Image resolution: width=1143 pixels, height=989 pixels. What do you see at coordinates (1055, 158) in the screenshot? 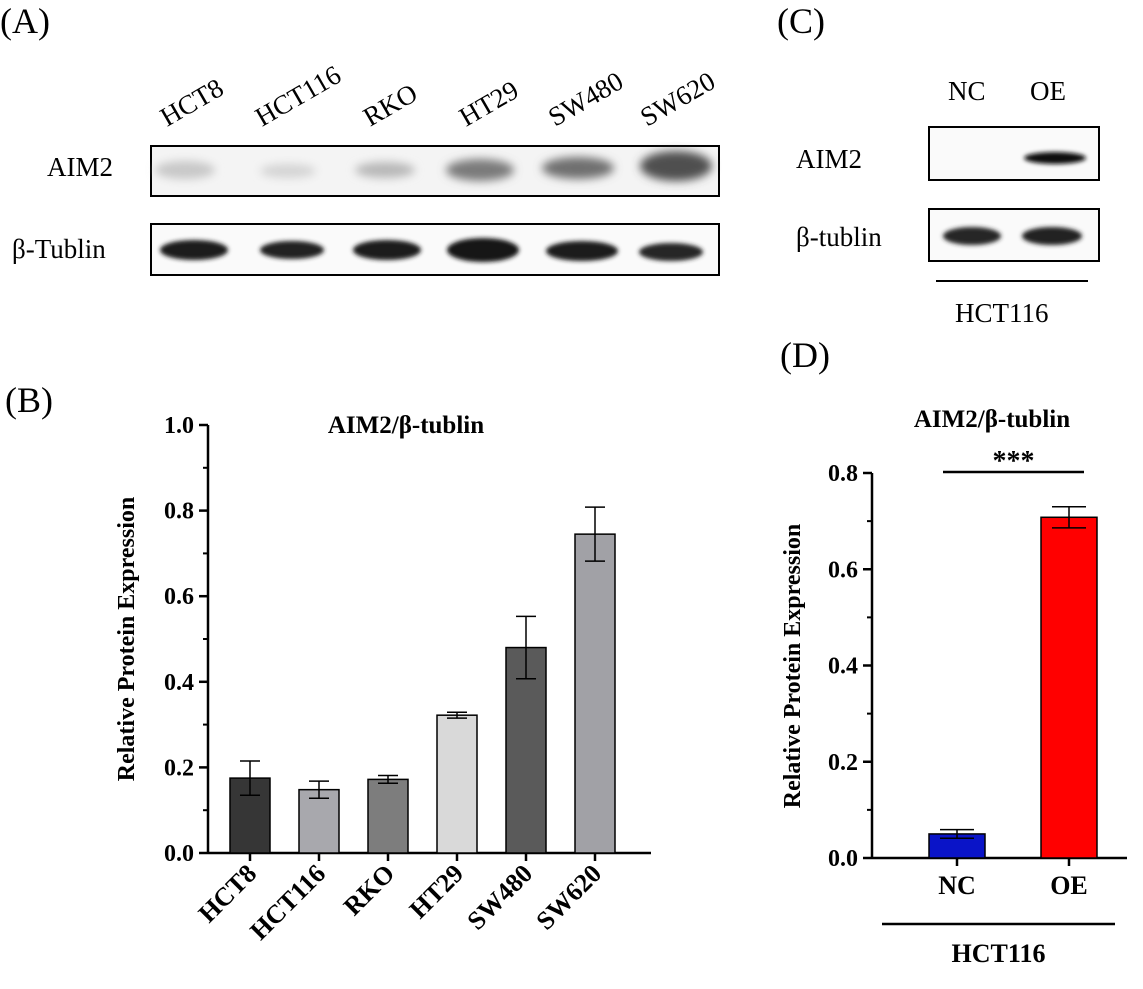
I see `band-c-aim2-oe` at bounding box center [1055, 158].